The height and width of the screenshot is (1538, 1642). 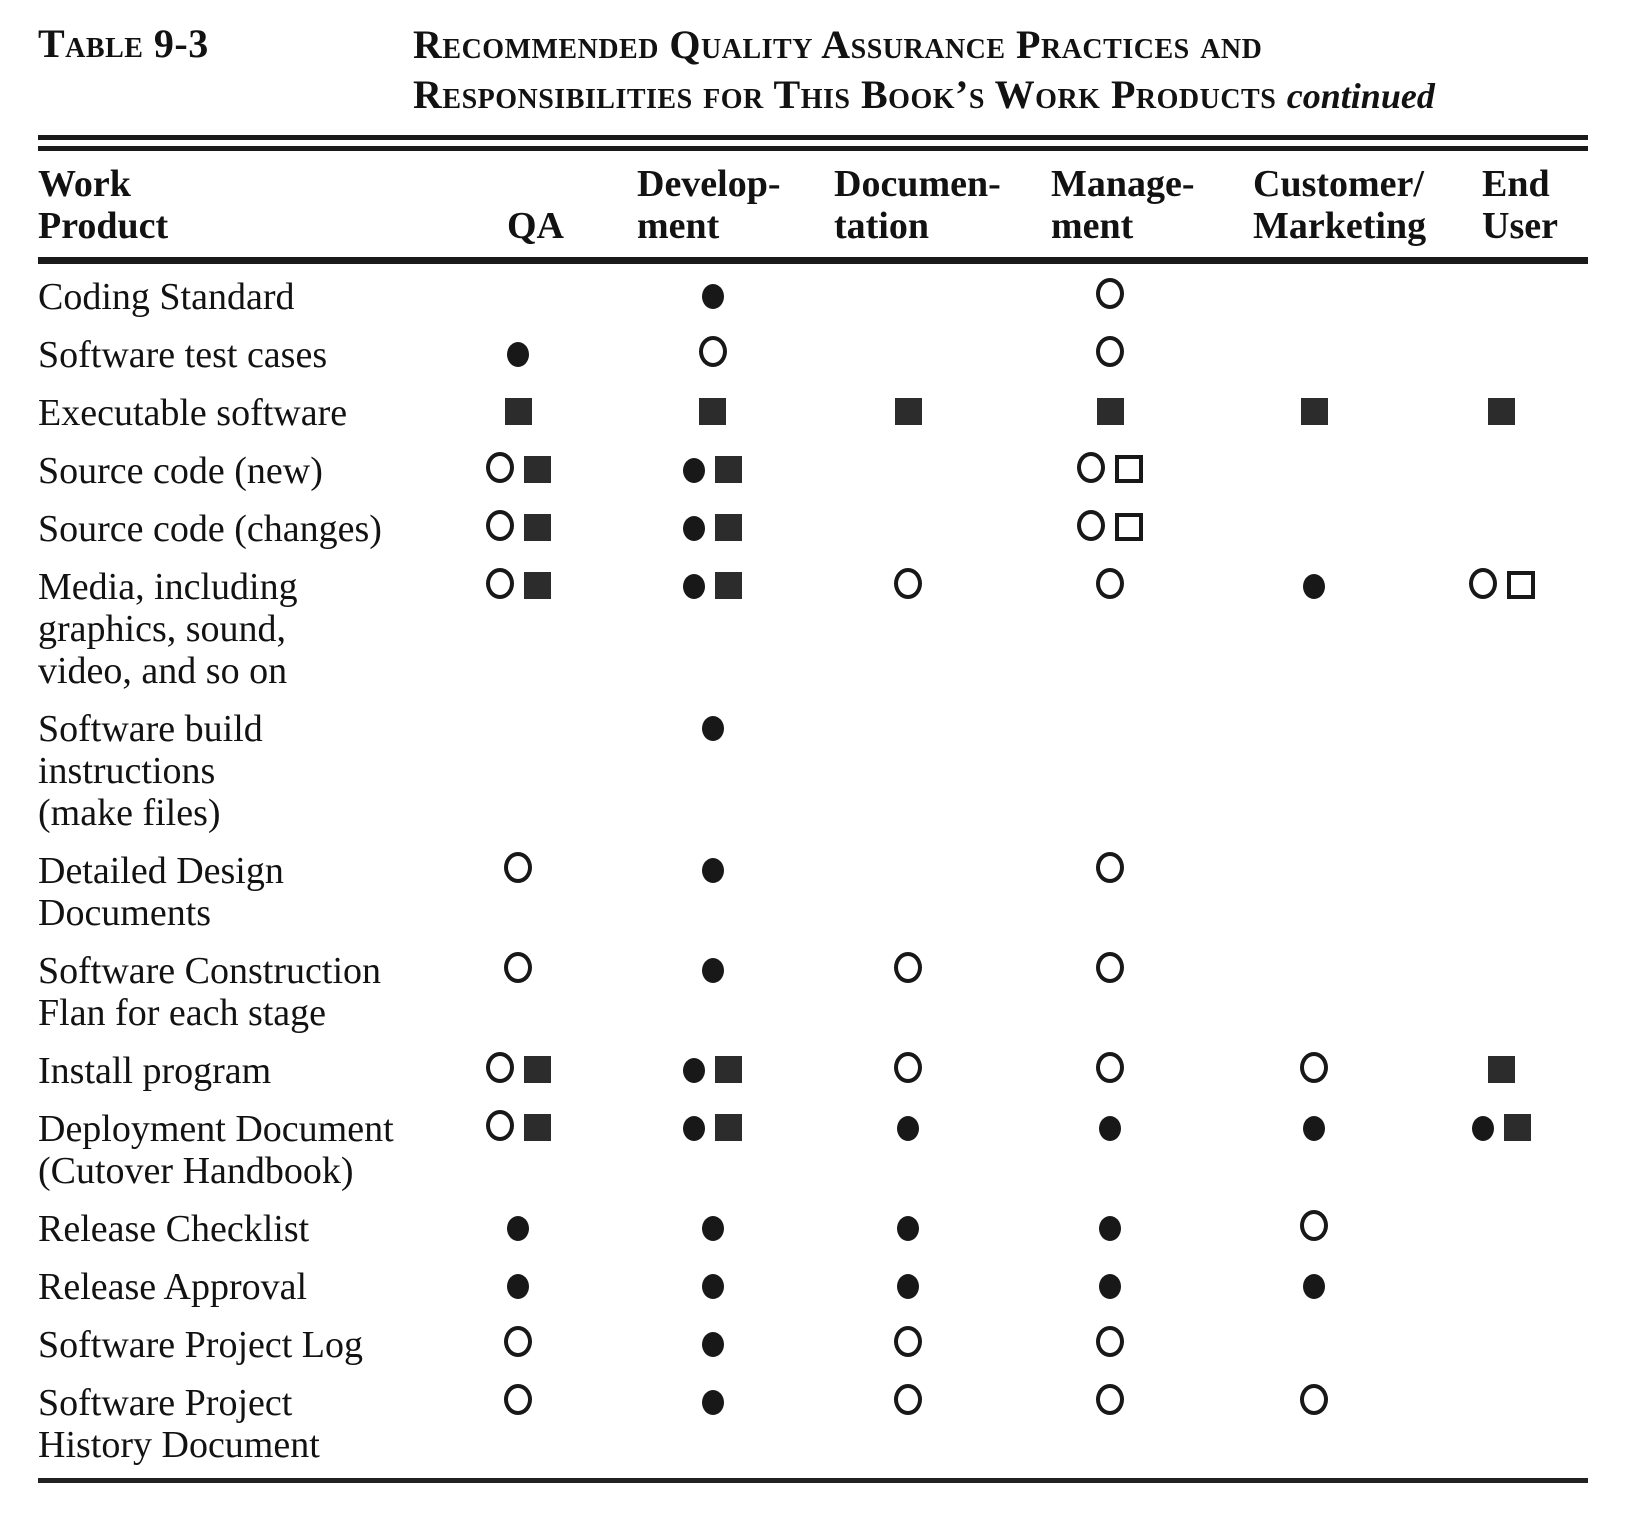 What do you see at coordinates (813, 143) in the screenshot?
I see `top-double-rule` at bounding box center [813, 143].